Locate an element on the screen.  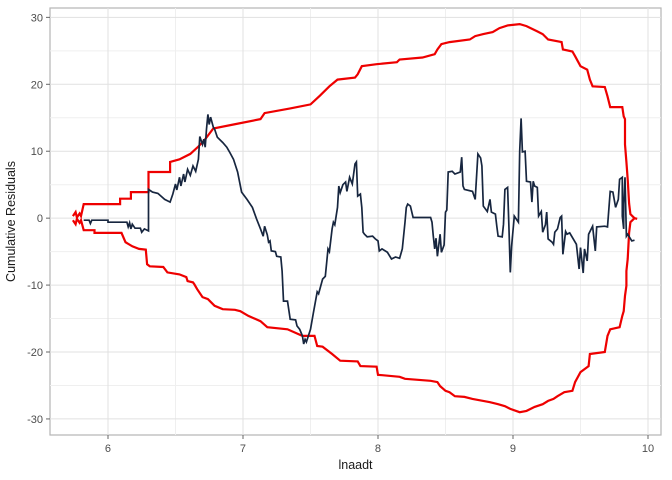
y-tick-label: 10 is located at coordinates (37, 152).